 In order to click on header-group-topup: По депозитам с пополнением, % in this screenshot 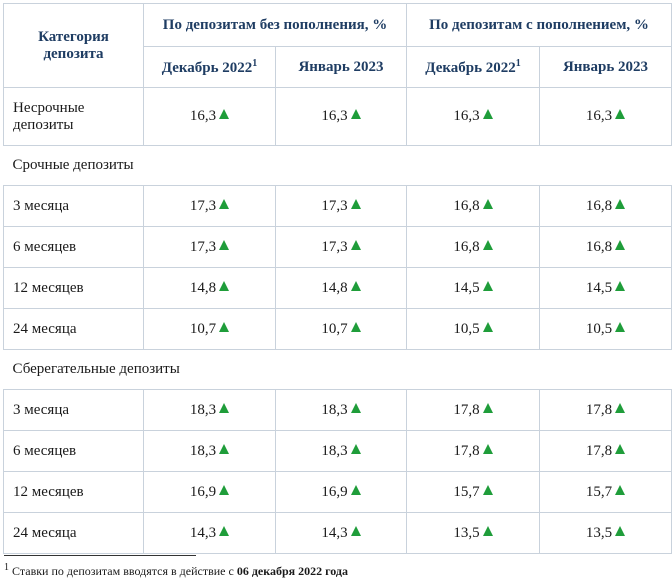, I will do `click(539, 25)`.